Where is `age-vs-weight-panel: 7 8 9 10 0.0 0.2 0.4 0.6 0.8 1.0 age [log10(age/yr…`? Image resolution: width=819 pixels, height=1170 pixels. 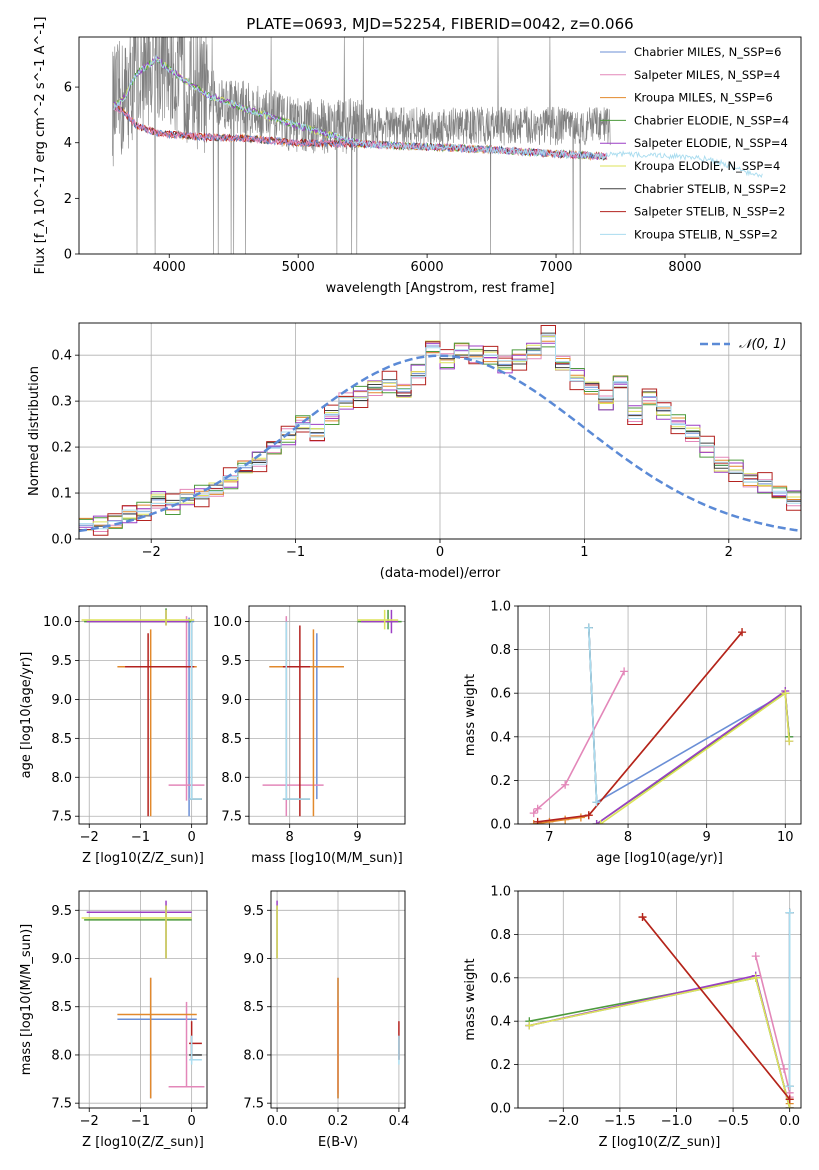
age-vs-weight-panel: 7 8 9 10 0.0 0.2 0.4 0.6 0.8 1.0 age [log10(age/yr… is located at coordinates (632, 733).